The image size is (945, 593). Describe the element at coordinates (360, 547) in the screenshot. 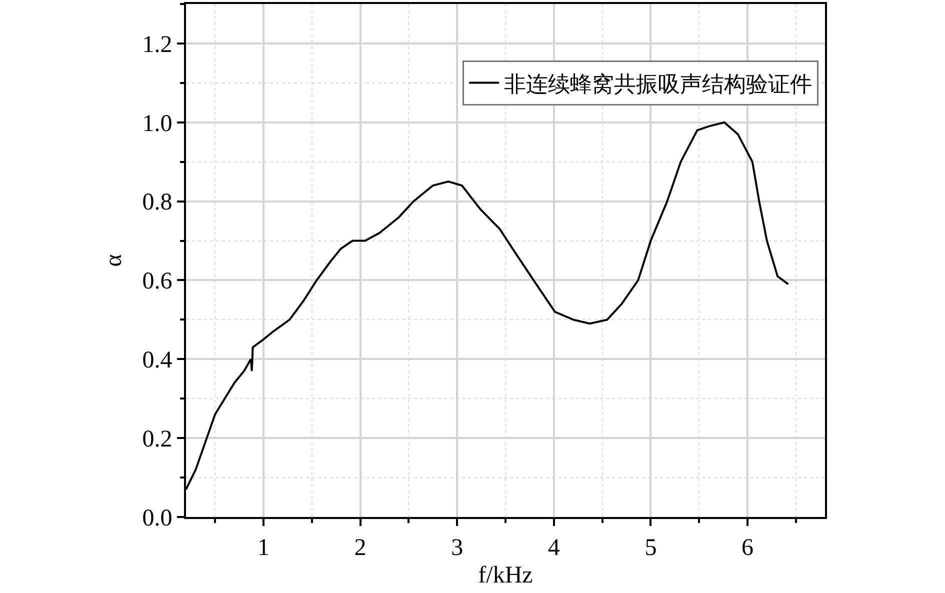

I see `x-tick-label: 2` at that location.